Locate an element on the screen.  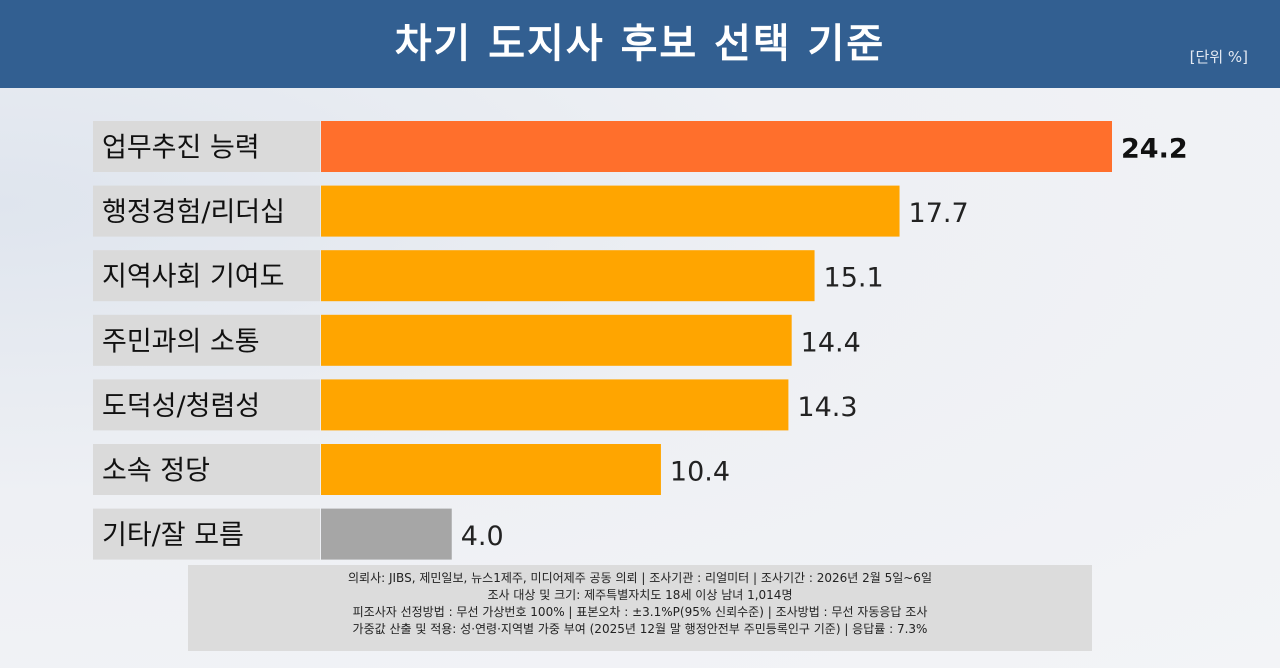
chart-title: 차기 도지사 후보 선택 기준 is located at coordinates (640, 44).